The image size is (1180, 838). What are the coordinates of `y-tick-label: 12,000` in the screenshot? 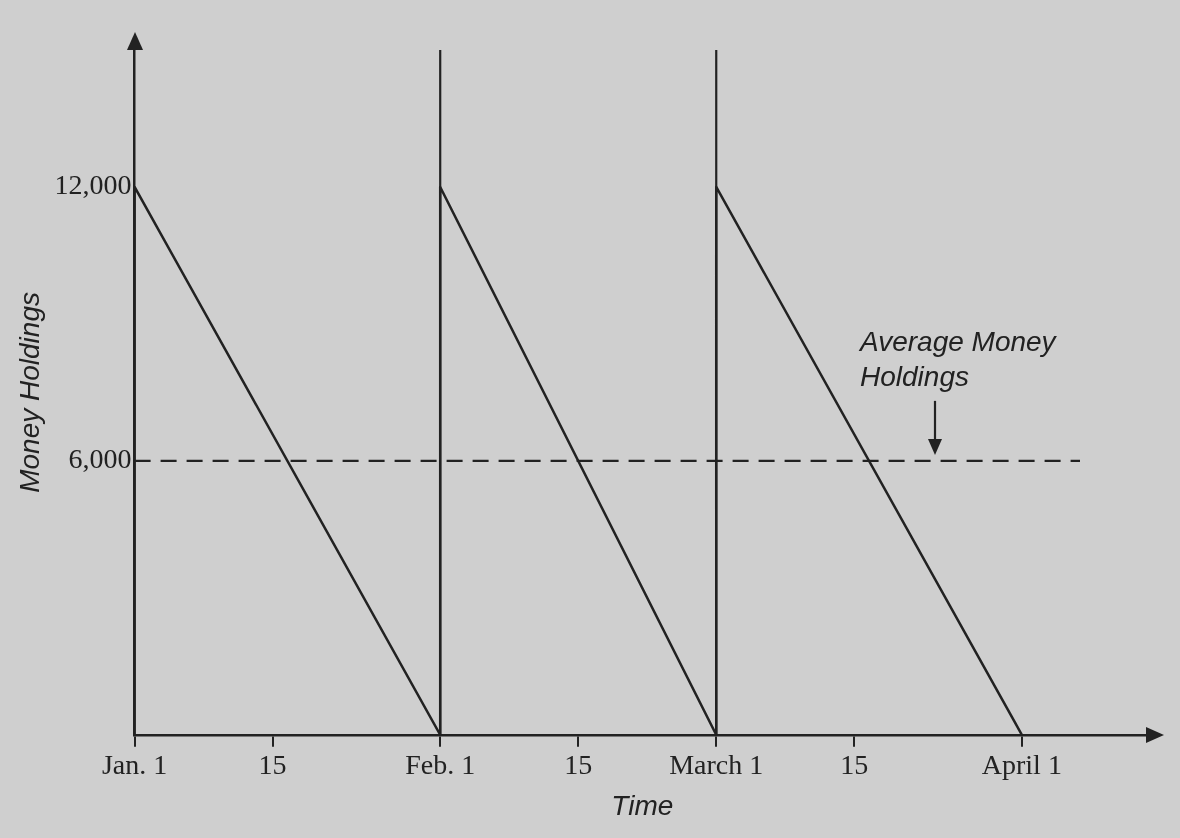 It's located at (93, 185).